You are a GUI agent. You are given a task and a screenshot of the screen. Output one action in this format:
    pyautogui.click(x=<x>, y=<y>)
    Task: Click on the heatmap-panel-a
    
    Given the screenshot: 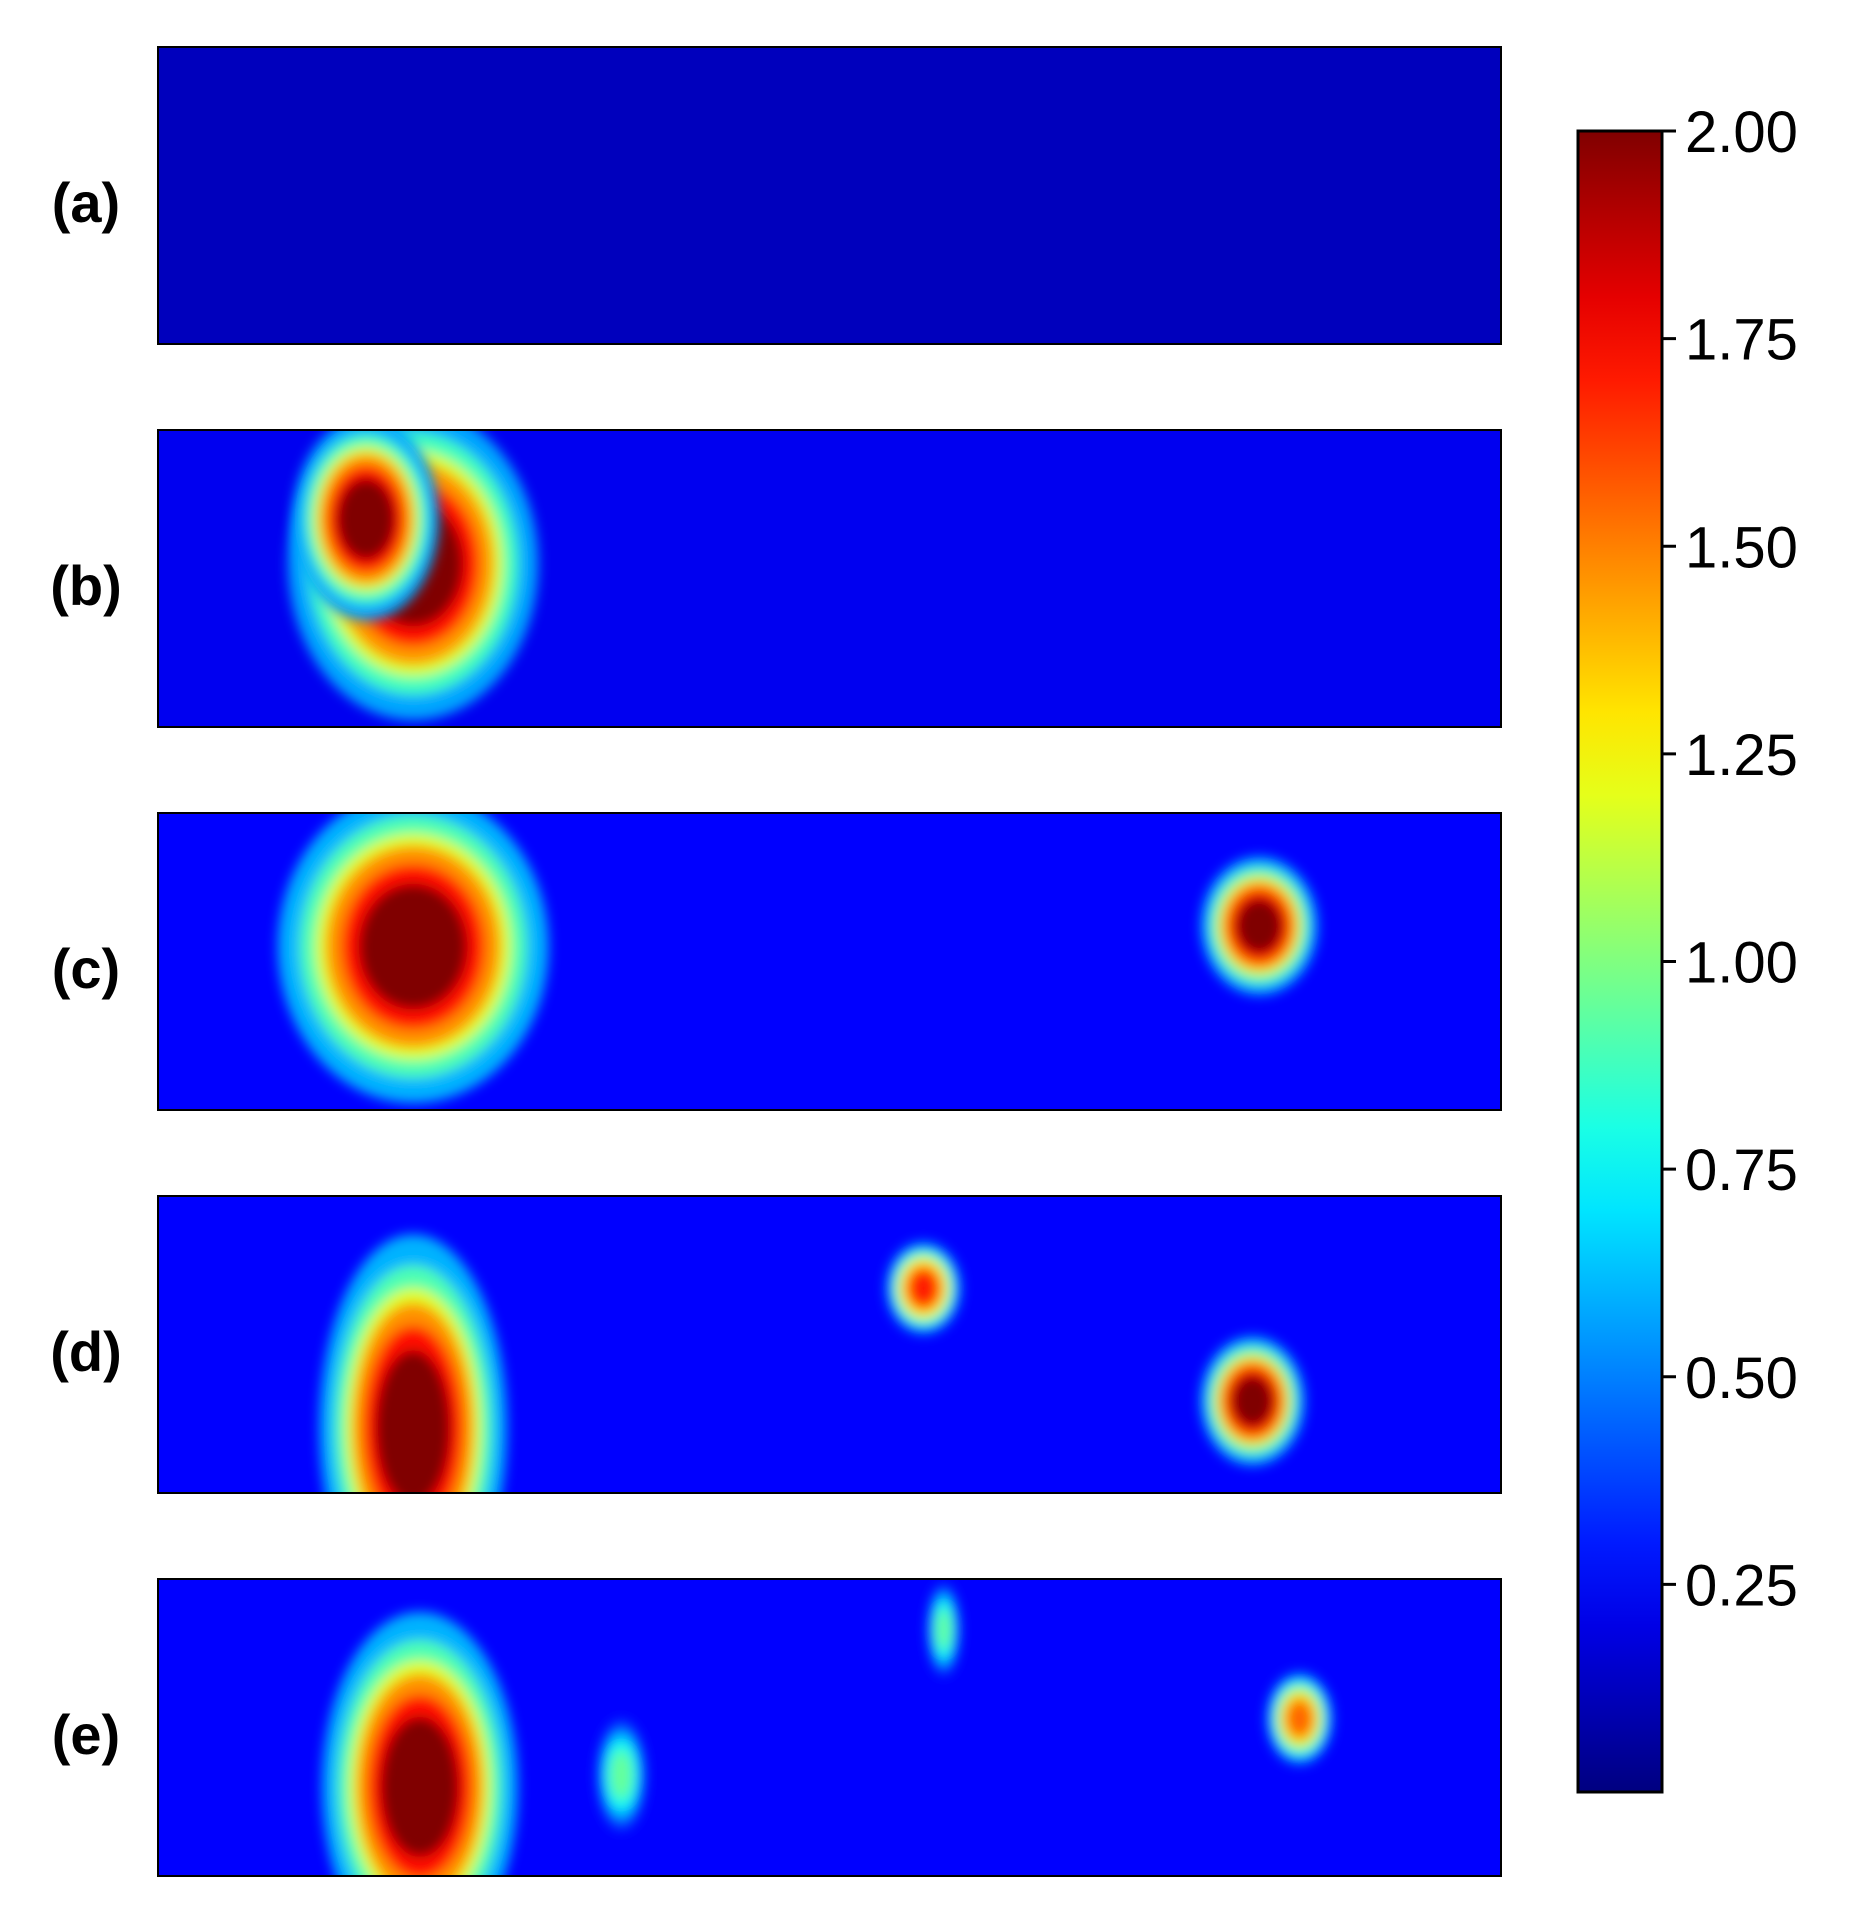 What is the action you would take?
    pyautogui.click(x=829, y=195)
    